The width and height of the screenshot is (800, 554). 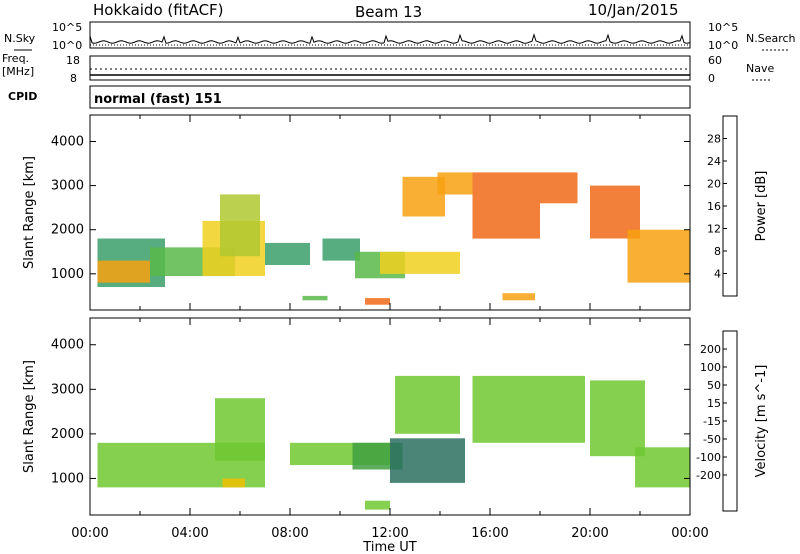 What do you see at coordinates (633, 10) in the screenshot?
I see `date-title: 10/Jan/2015` at bounding box center [633, 10].